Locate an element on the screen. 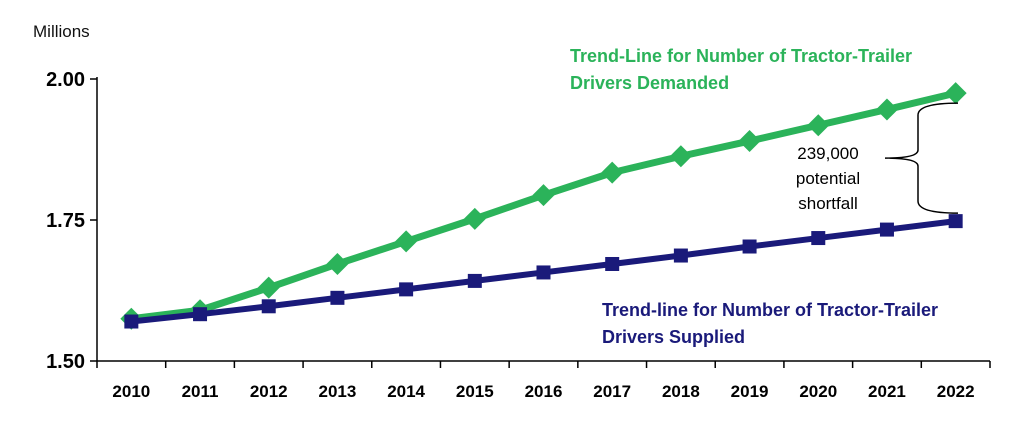 Image resolution: width=1024 pixels, height=427 pixels. x-tick-label: 2018 is located at coordinates (681, 391).